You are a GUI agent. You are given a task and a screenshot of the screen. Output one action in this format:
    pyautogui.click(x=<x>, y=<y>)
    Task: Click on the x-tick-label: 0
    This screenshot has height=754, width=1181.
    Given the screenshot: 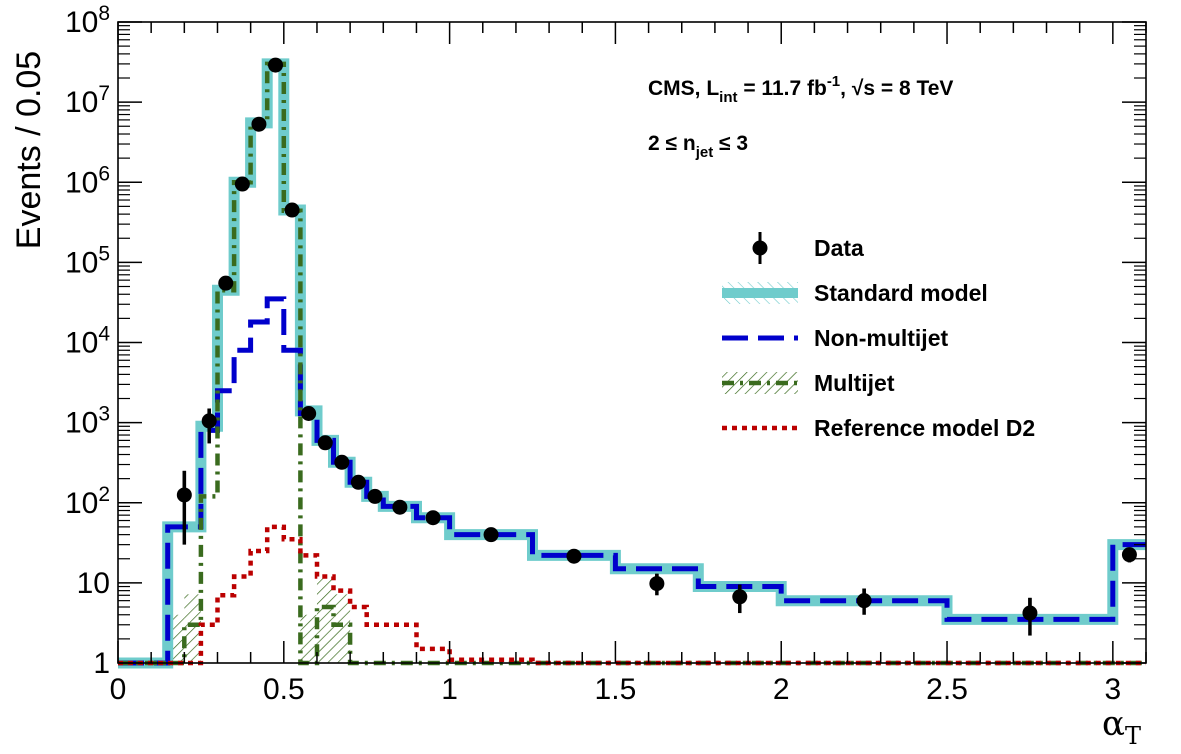 What is the action you would take?
    pyautogui.click(x=118, y=689)
    